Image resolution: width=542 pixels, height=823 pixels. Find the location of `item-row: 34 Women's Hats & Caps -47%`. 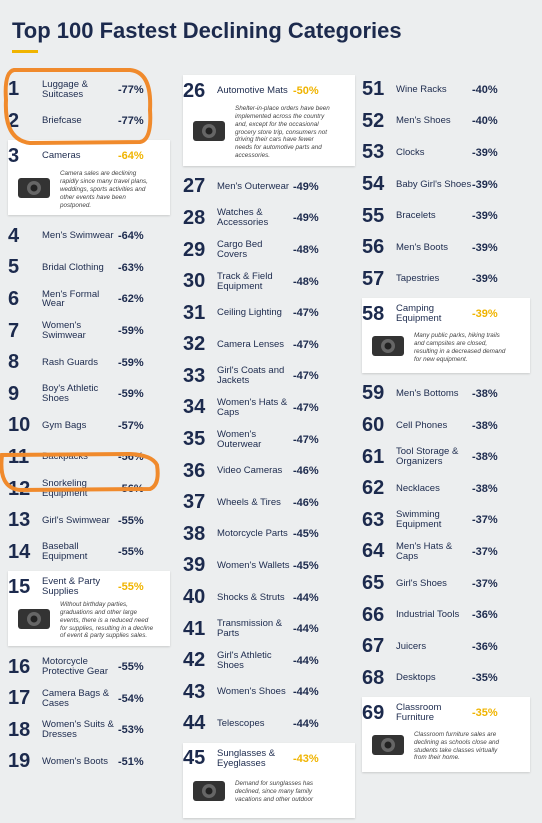

item-row: 34 Women's Hats & Caps -47% is located at coordinates (269, 408).